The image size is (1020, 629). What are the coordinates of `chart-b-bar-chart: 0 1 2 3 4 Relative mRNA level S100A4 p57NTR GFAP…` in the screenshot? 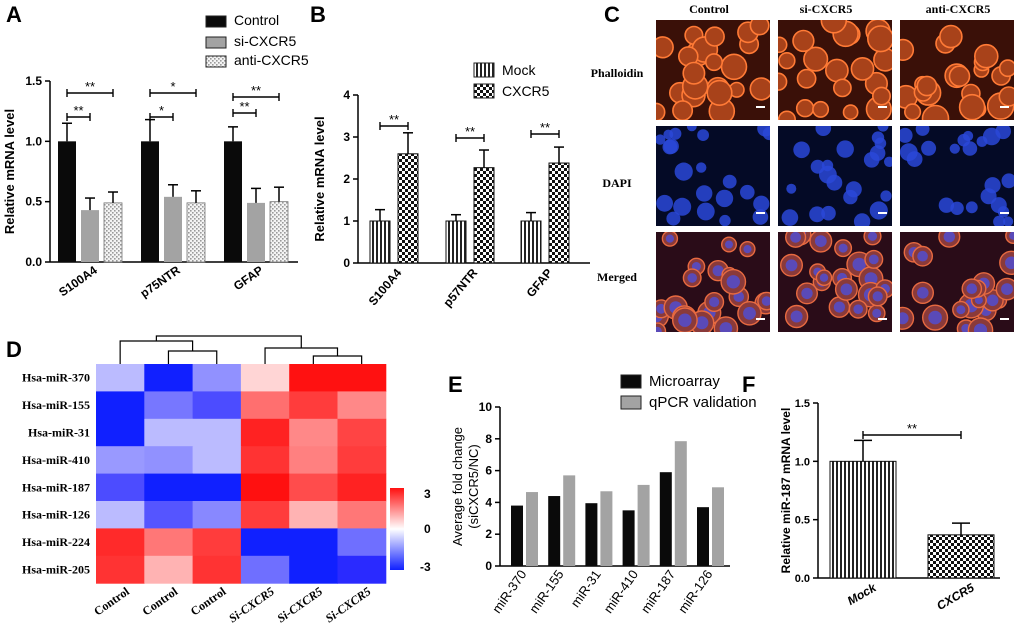 It's located at (451, 186).